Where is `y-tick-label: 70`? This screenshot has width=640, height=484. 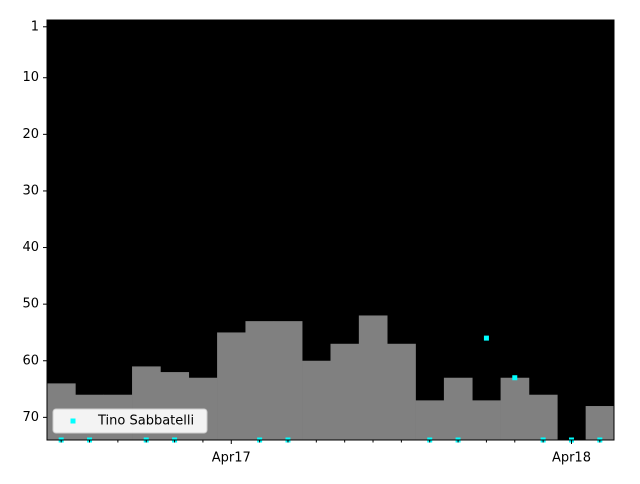
y-tick-label: 70 is located at coordinates (30, 417).